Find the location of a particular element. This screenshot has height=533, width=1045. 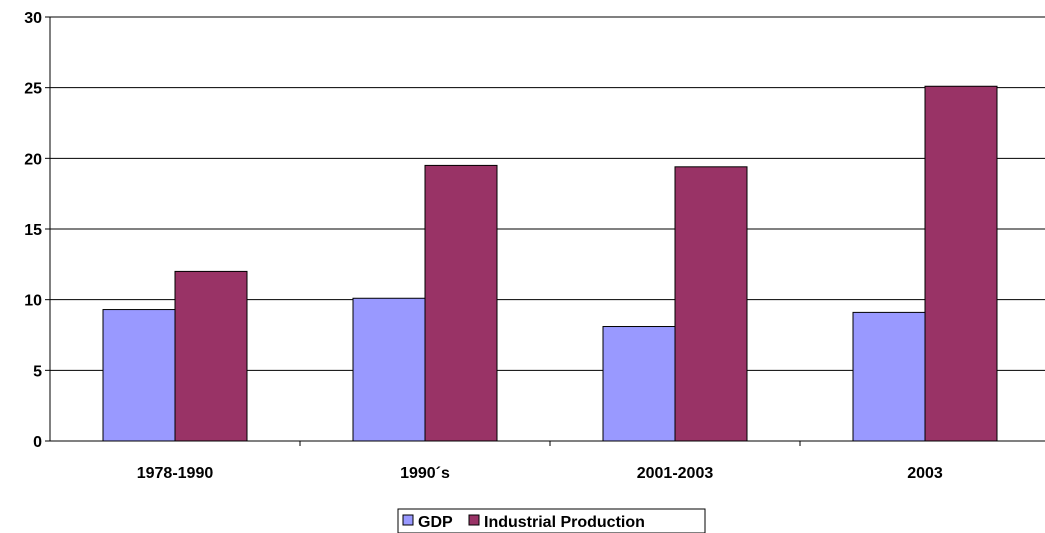

y-tick-label: 0 is located at coordinates (37, 442).